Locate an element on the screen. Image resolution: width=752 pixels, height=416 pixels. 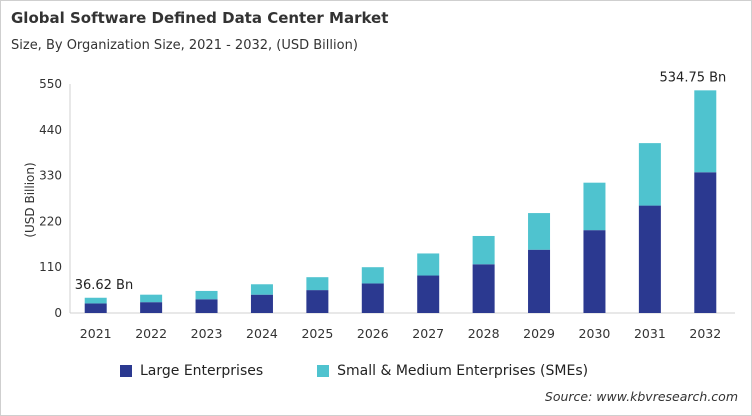
bar-sme-2028 is located at coordinates (483, 250).